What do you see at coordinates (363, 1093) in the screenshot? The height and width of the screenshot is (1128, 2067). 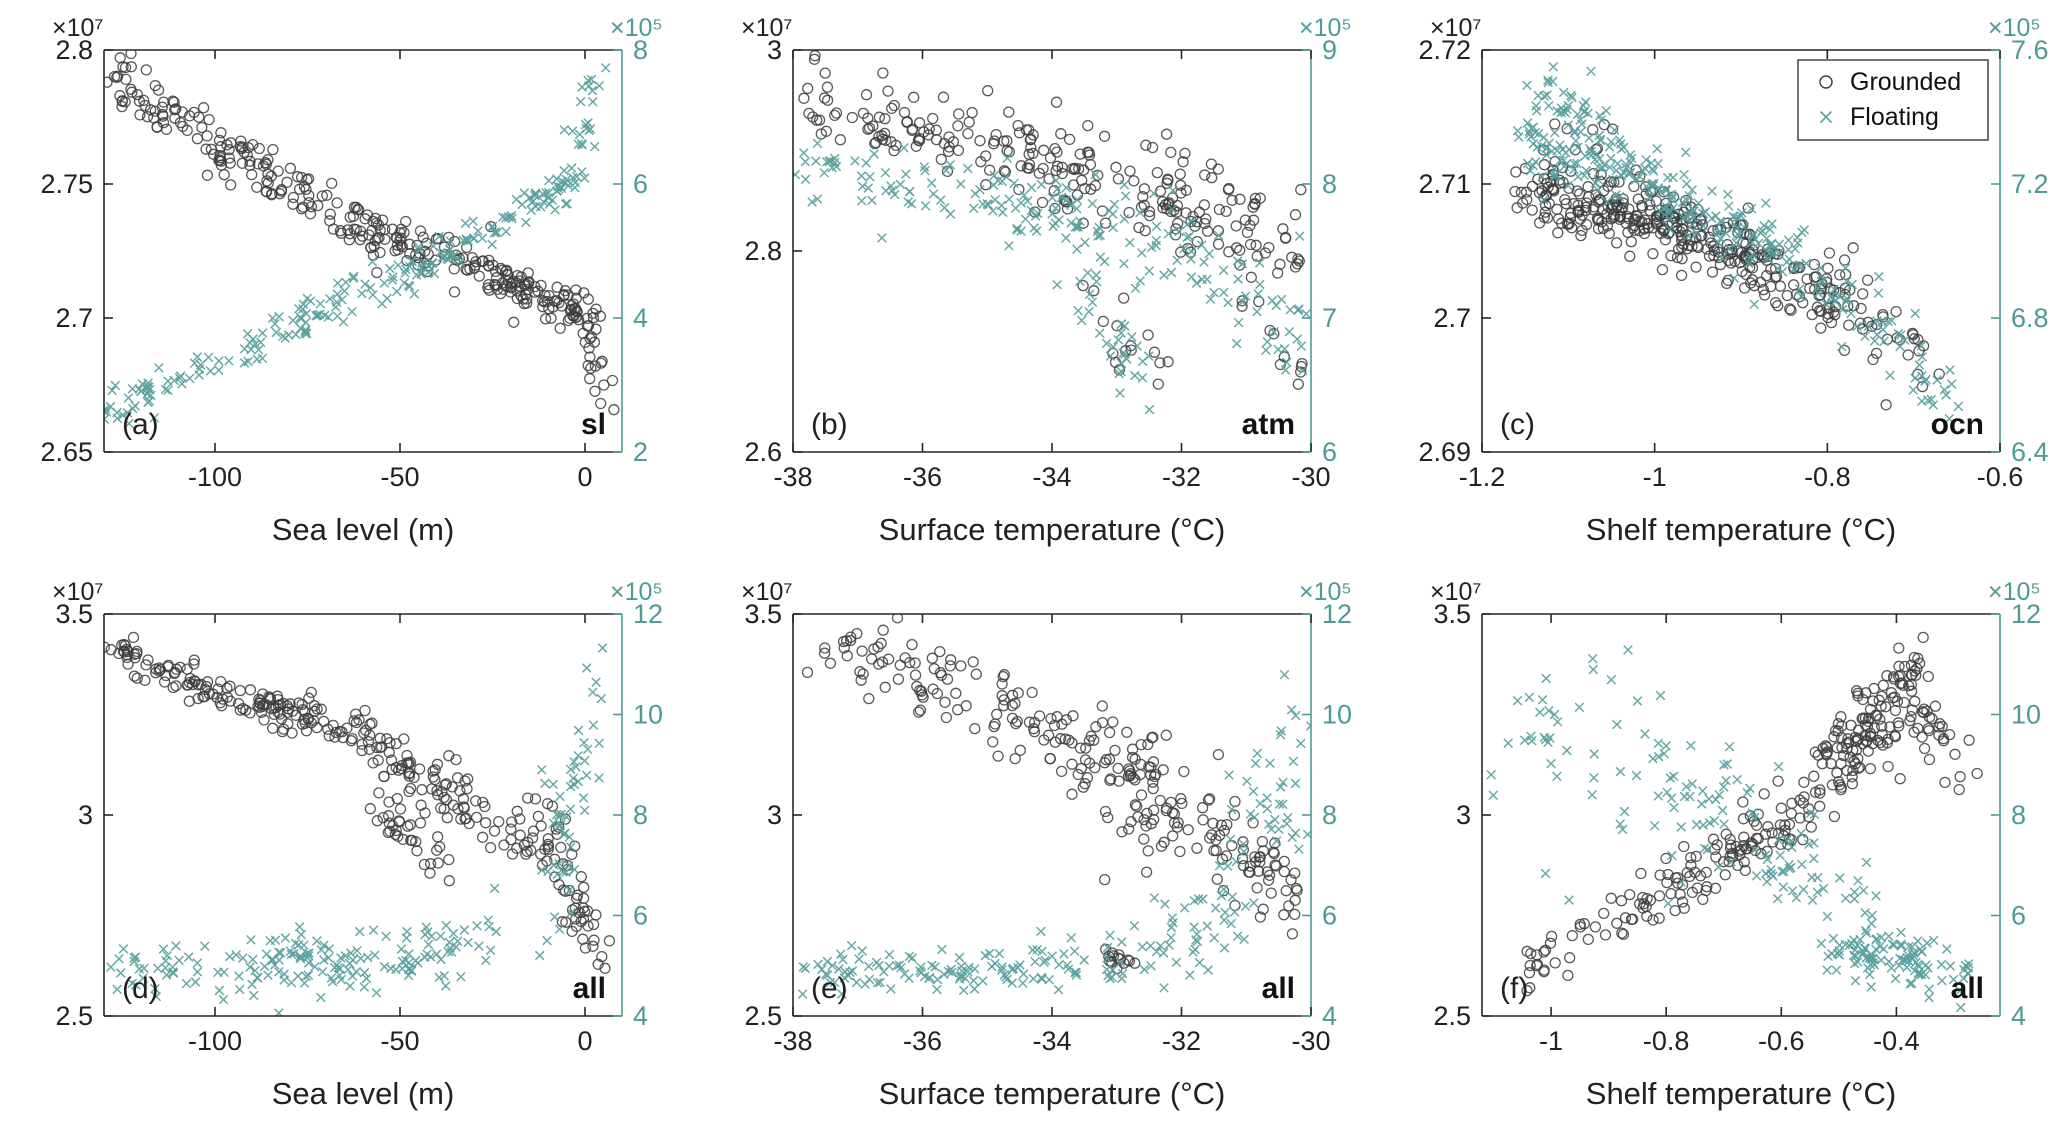 I see `svg-text: Sea level (m)` at bounding box center [363, 1093].